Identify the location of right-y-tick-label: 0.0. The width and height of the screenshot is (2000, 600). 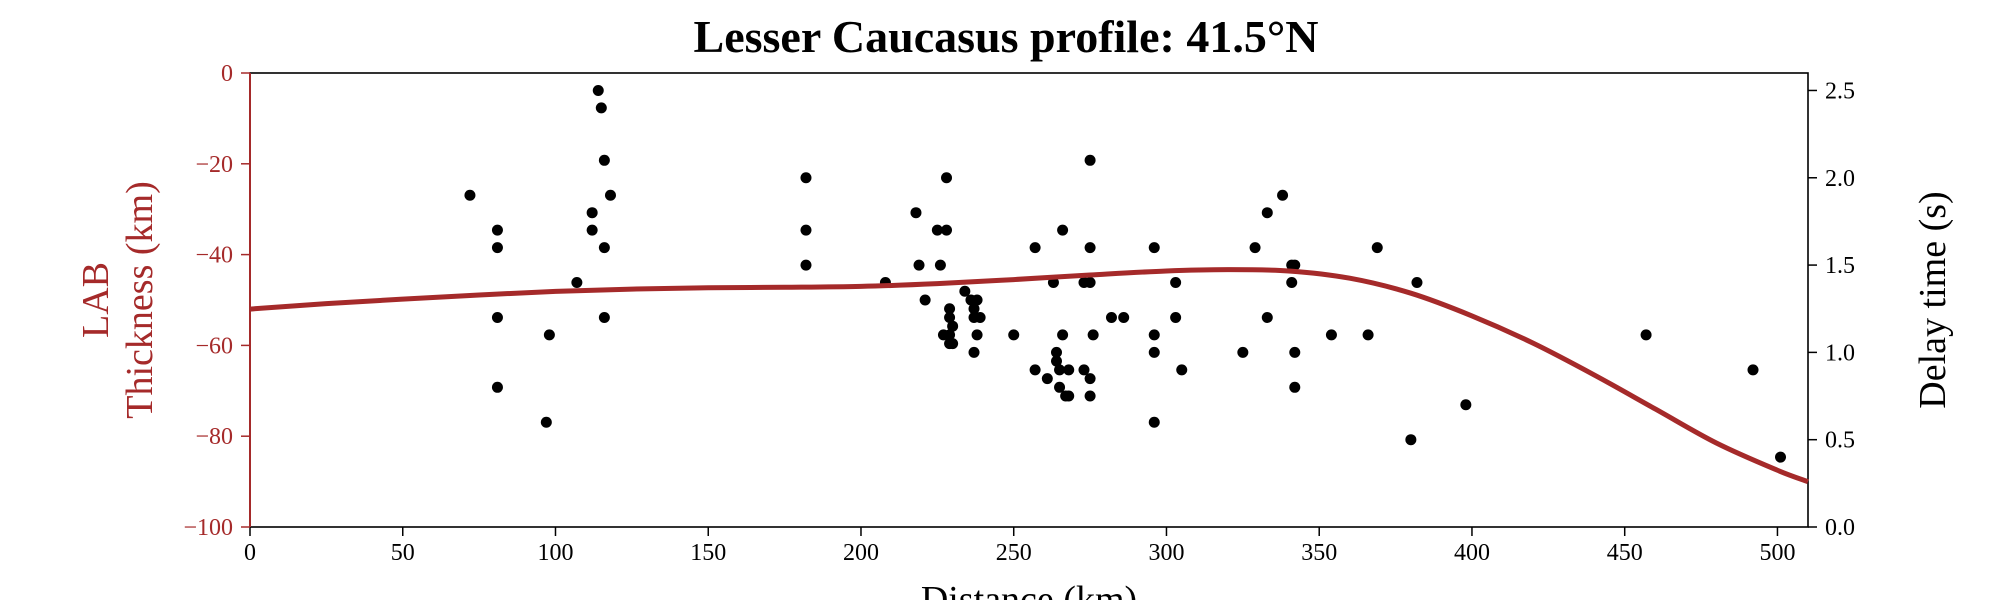
(1840, 528).